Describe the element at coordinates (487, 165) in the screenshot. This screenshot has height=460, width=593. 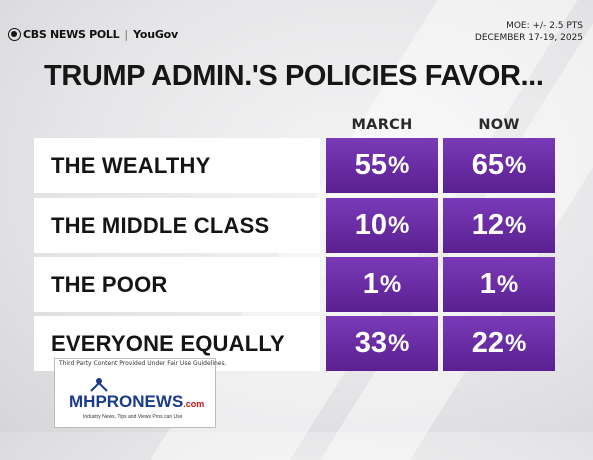
I see `value-number: 65` at that location.